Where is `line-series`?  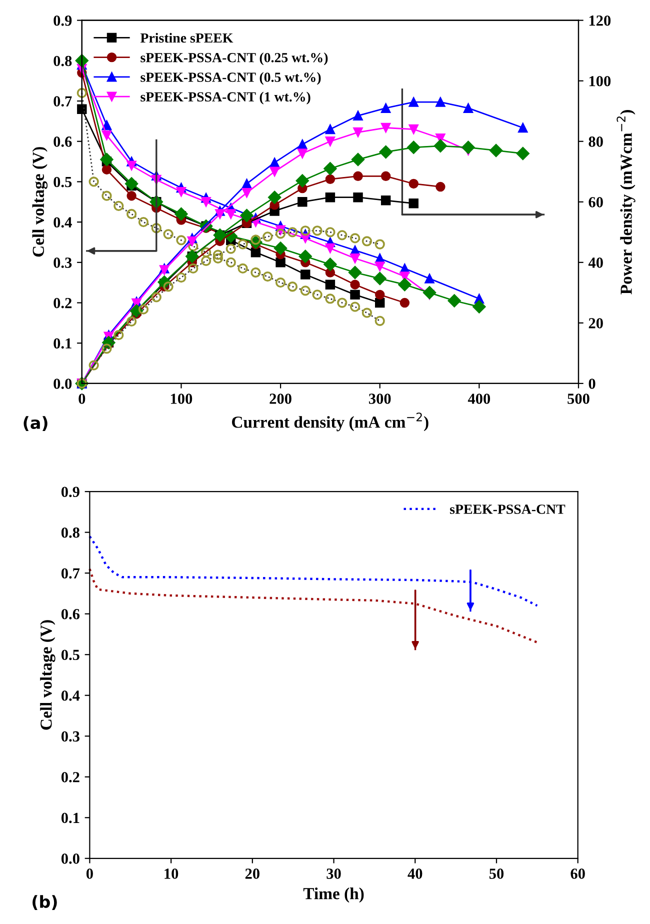 line-series is located at coordinates (313, 571).